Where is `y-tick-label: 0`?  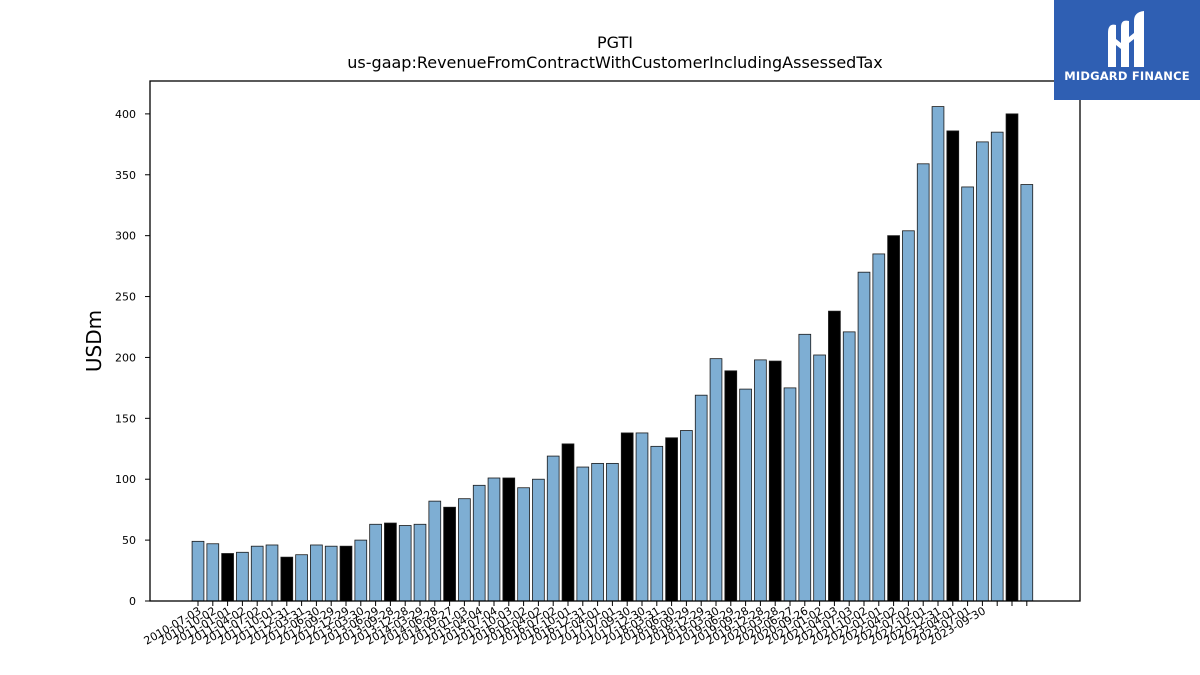 y-tick-label: 0 is located at coordinates (132, 601).